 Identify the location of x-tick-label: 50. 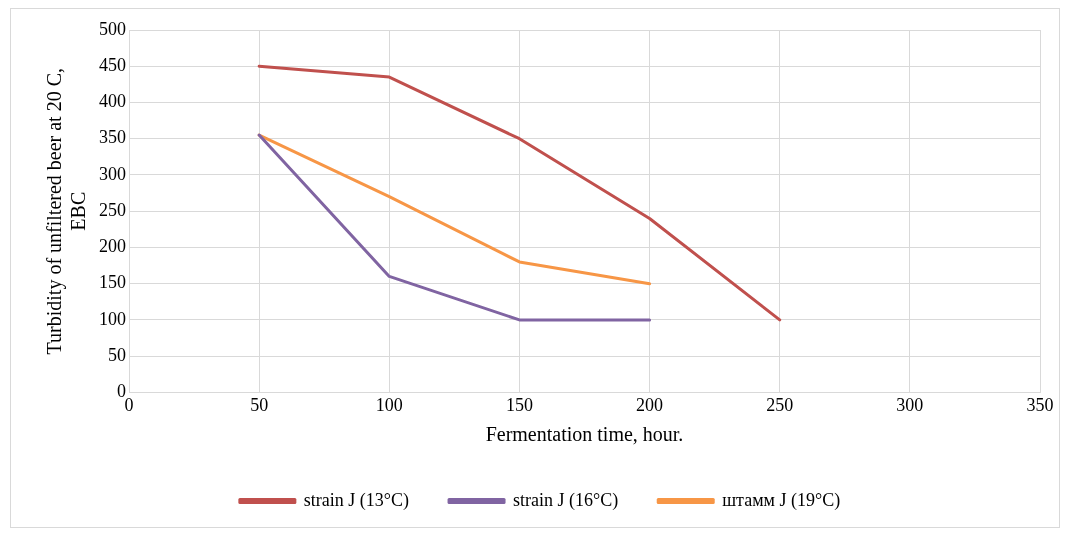
(259, 404).